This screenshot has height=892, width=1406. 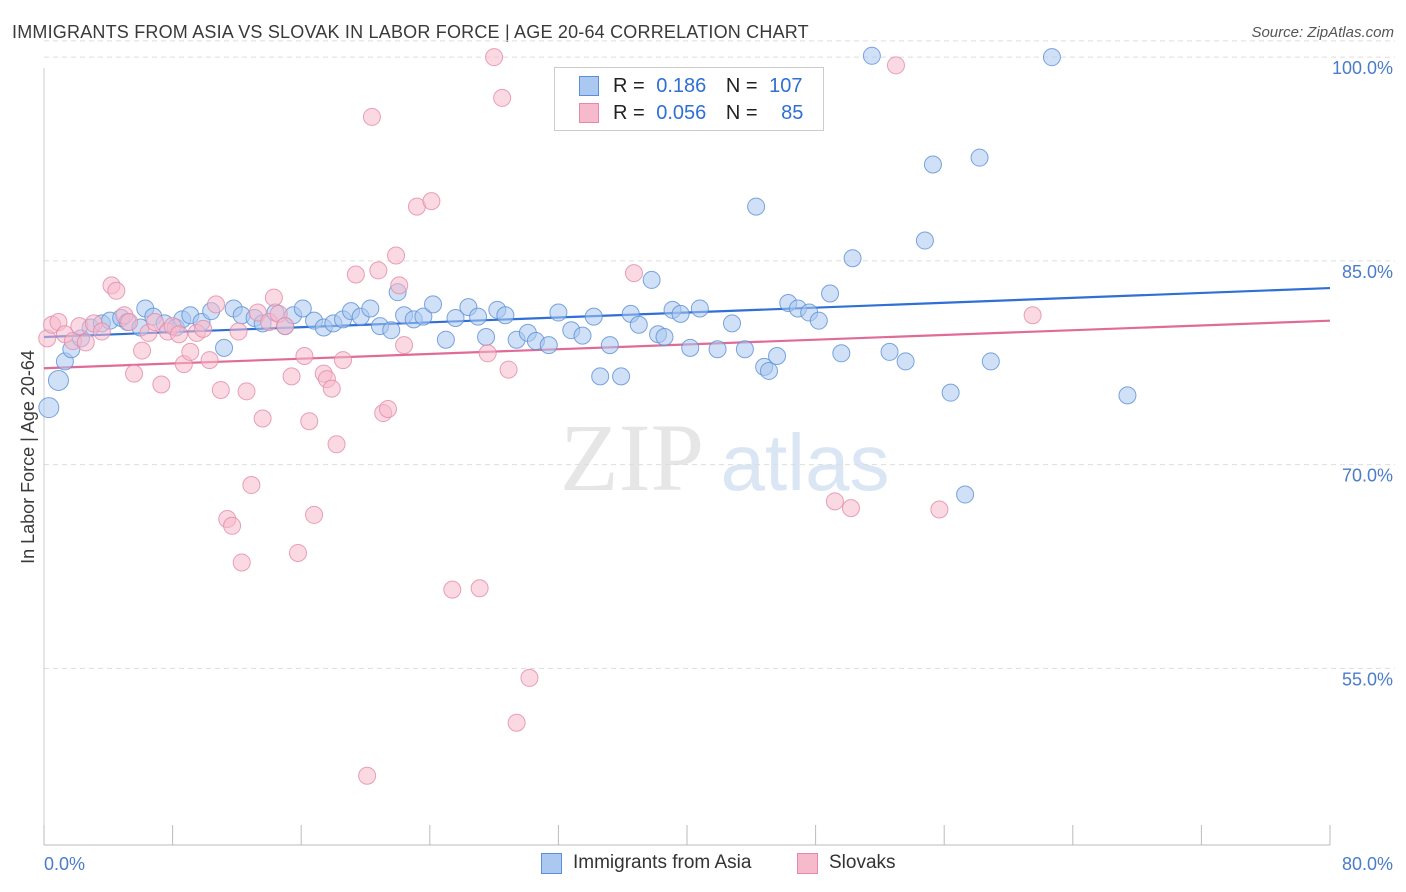 What do you see at coordinates (589, 86) in the screenshot?
I see `legend-swatch-series1` at bounding box center [589, 86].